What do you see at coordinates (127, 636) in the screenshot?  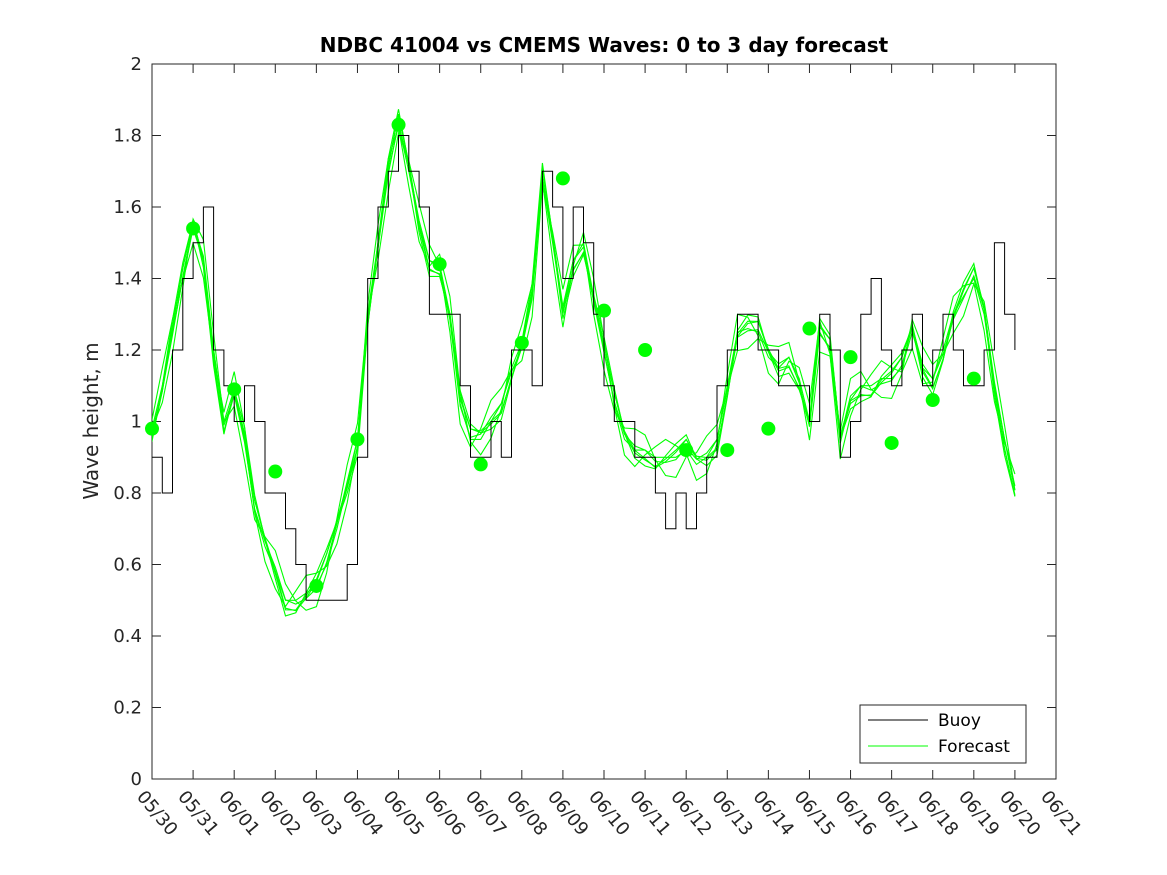 I see `y-tick-label: 0.4` at bounding box center [127, 636].